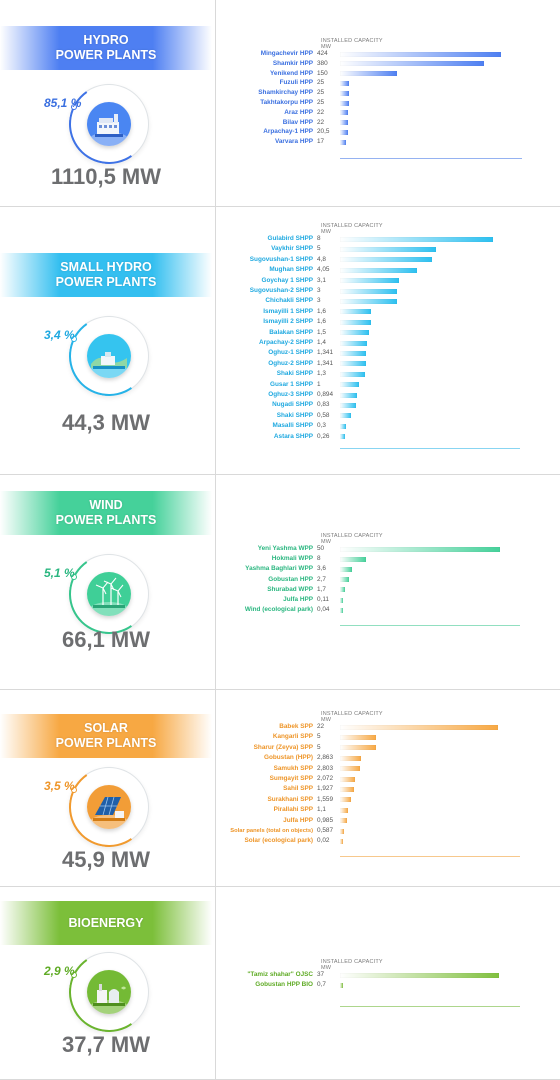  Describe the element at coordinates (292, 737) in the screenshot. I see `solar-category-label: Kangarli SPP` at that location.